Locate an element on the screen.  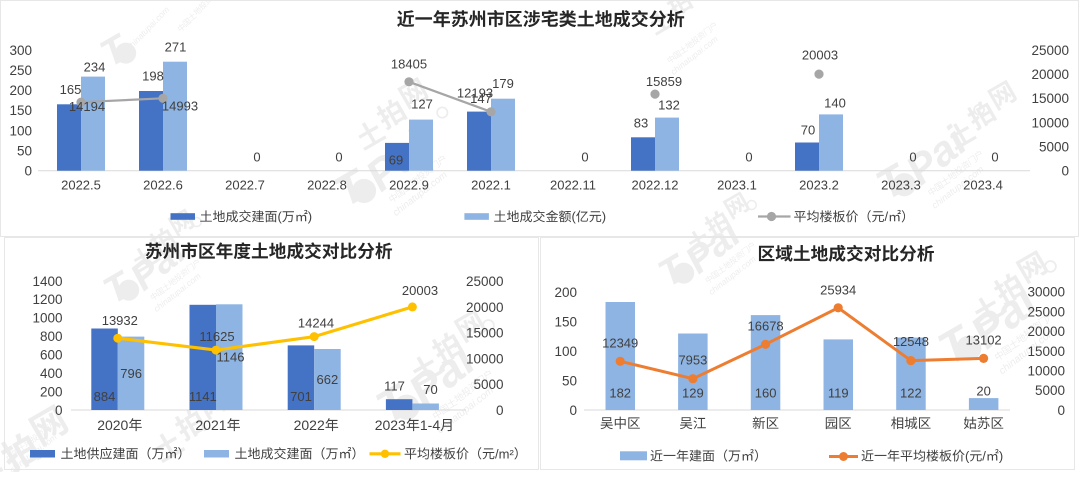
svg-text: 1000 is located at coordinates (47, 318).